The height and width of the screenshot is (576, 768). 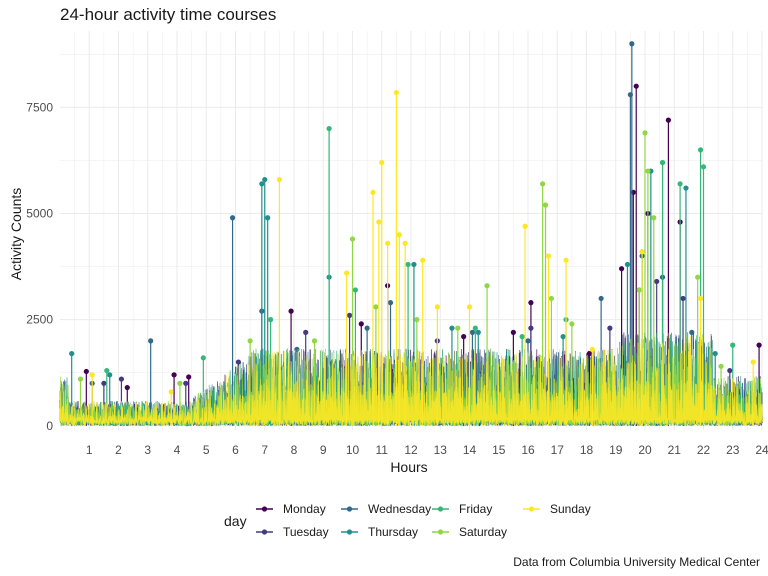 I want to click on x-tick-label: 23, so click(x=733, y=450).